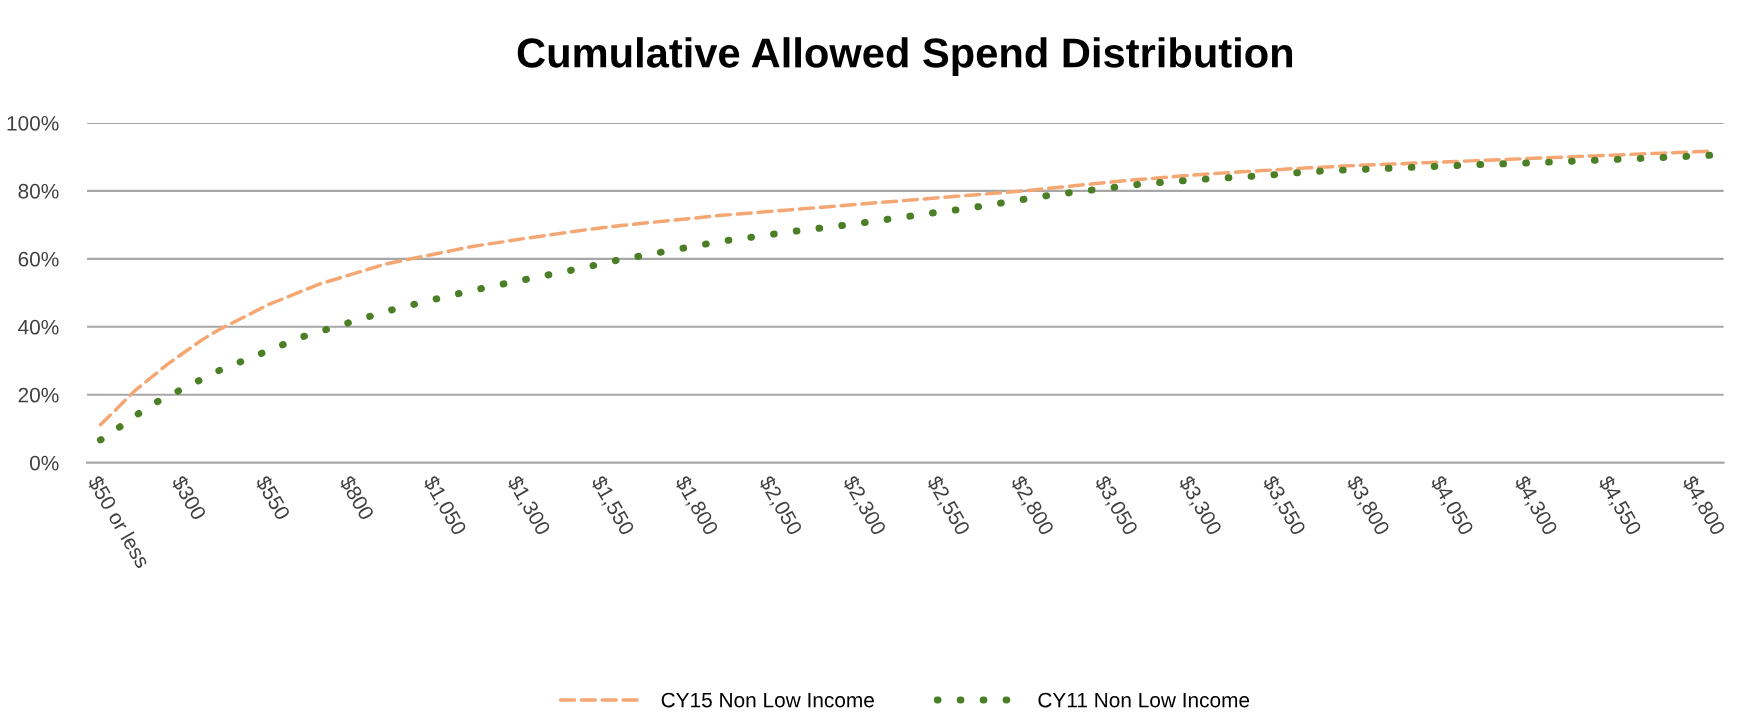 The height and width of the screenshot is (723, 1741). I want to click on y-tick-label: 60%, so click(38, 259).